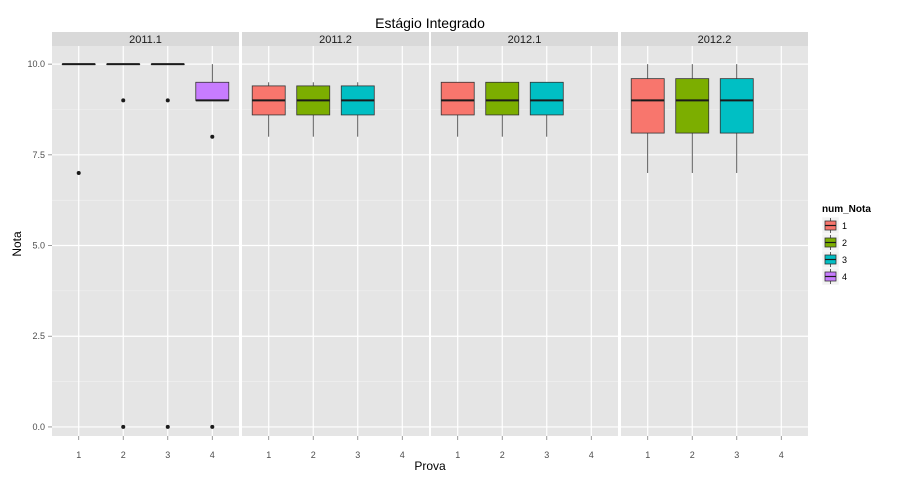  What do you see at coordinates (844, 277) in the screenshot?
I see `legend-label: 4` at bounding box center [844, 277].